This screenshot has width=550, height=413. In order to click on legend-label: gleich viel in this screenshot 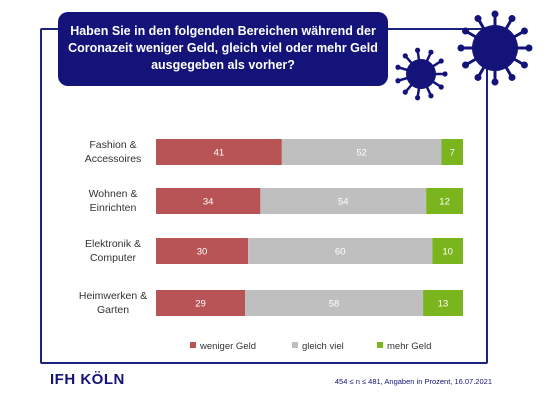, I will do `click(323, 346)`.